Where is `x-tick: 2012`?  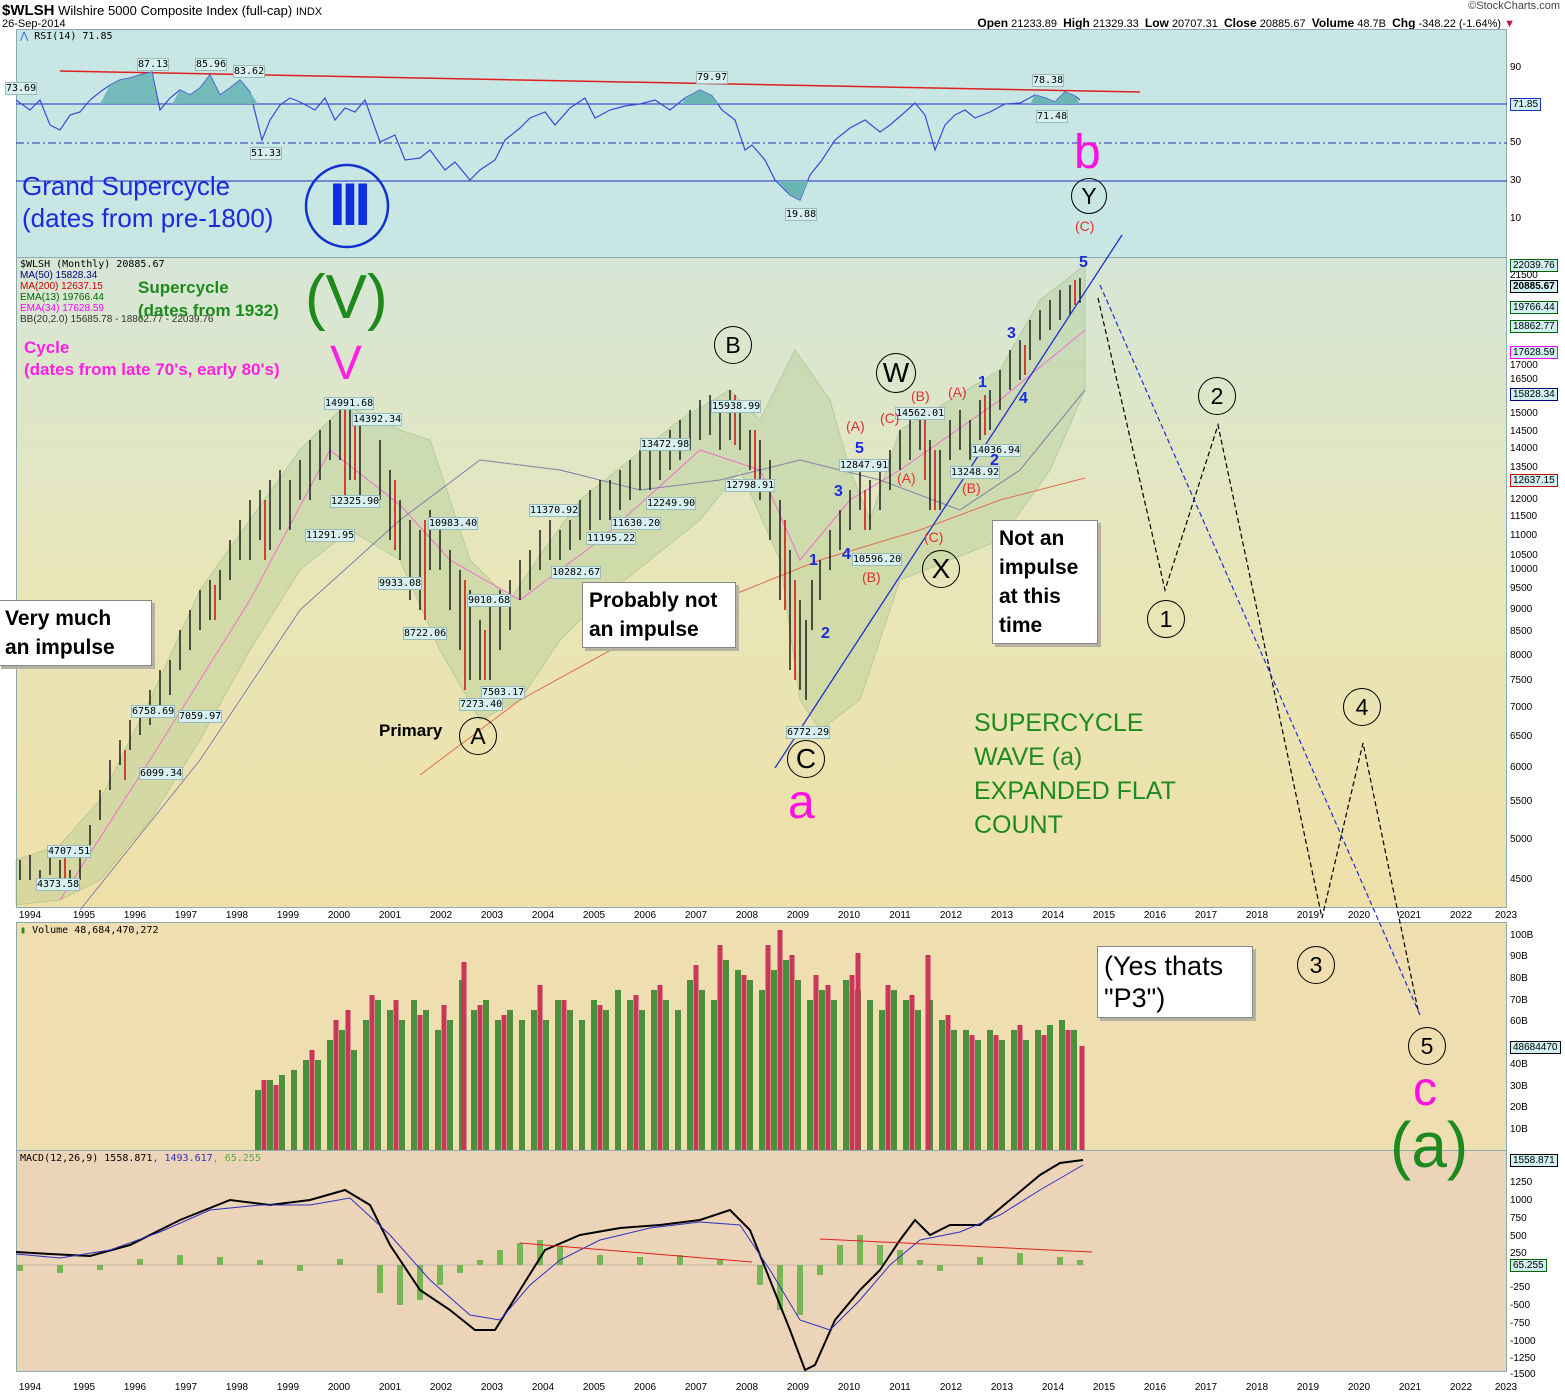 x-tick: 2012 is located at coordinates (951, 915).